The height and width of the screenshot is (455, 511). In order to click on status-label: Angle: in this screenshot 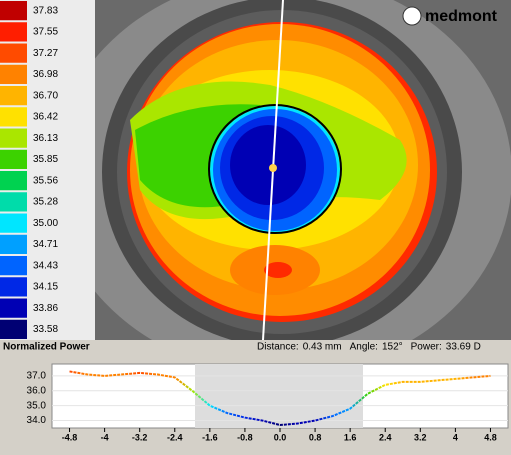, I will do `click(364, 347)`.